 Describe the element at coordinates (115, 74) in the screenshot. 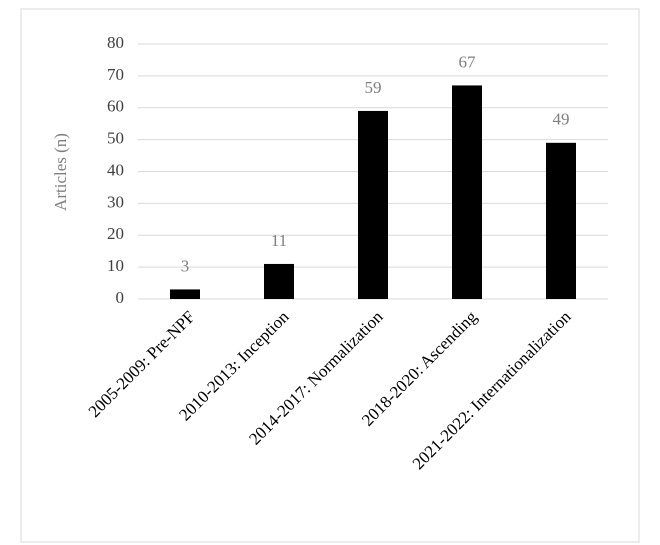

I see `y-tick-label: 70` at that location.